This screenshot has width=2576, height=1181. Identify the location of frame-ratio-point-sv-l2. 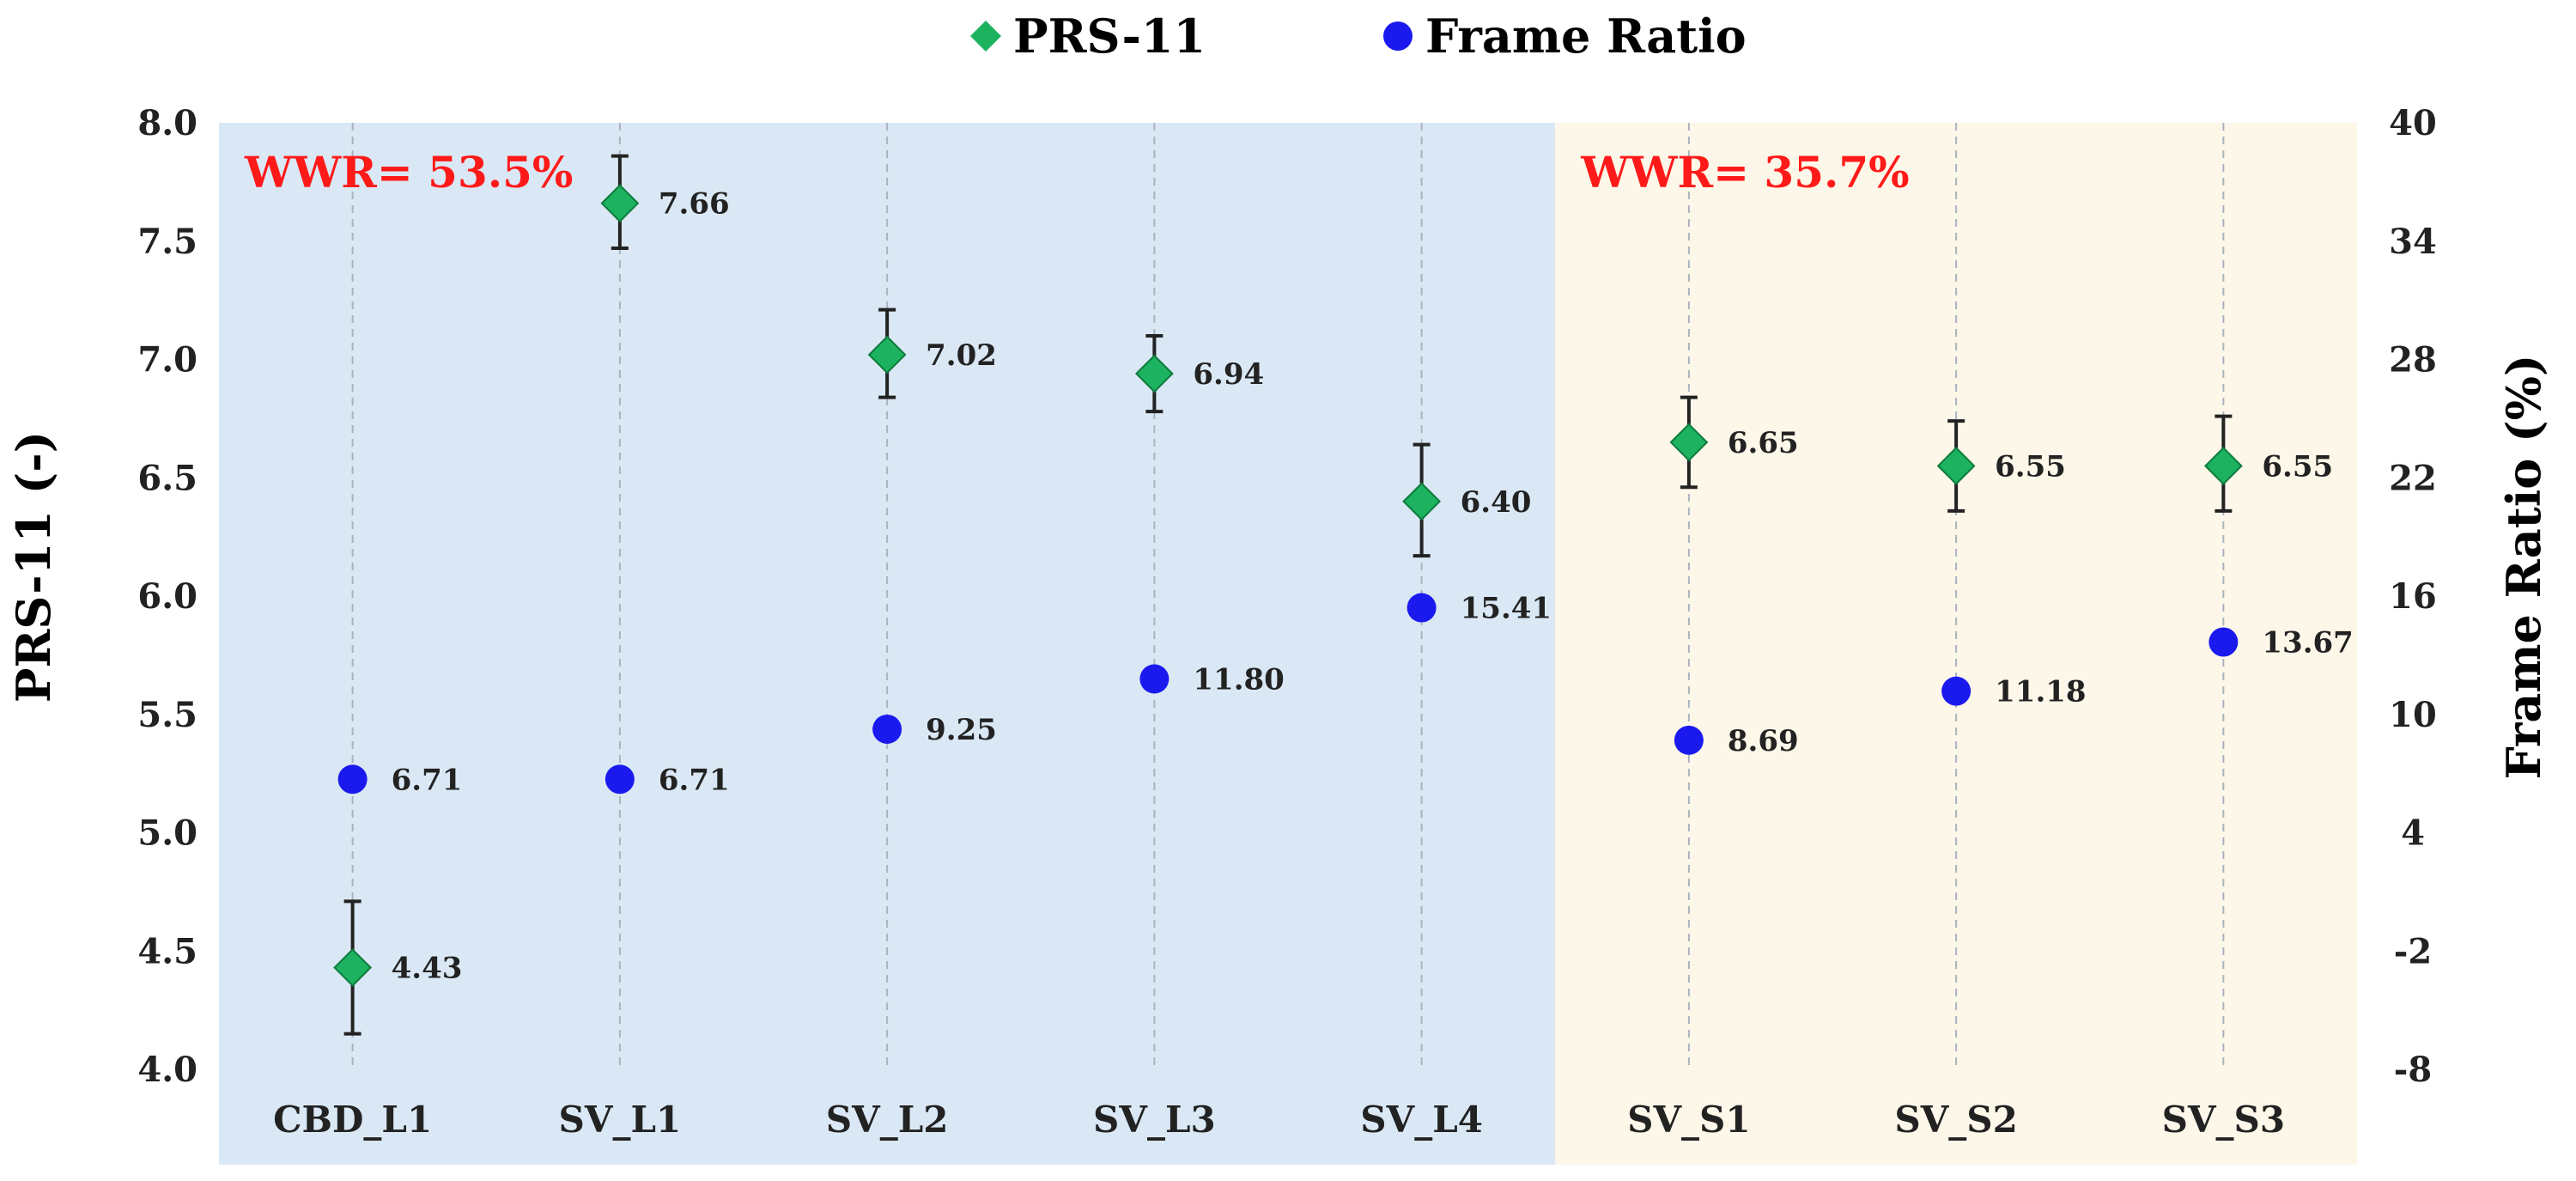
(887, 729).